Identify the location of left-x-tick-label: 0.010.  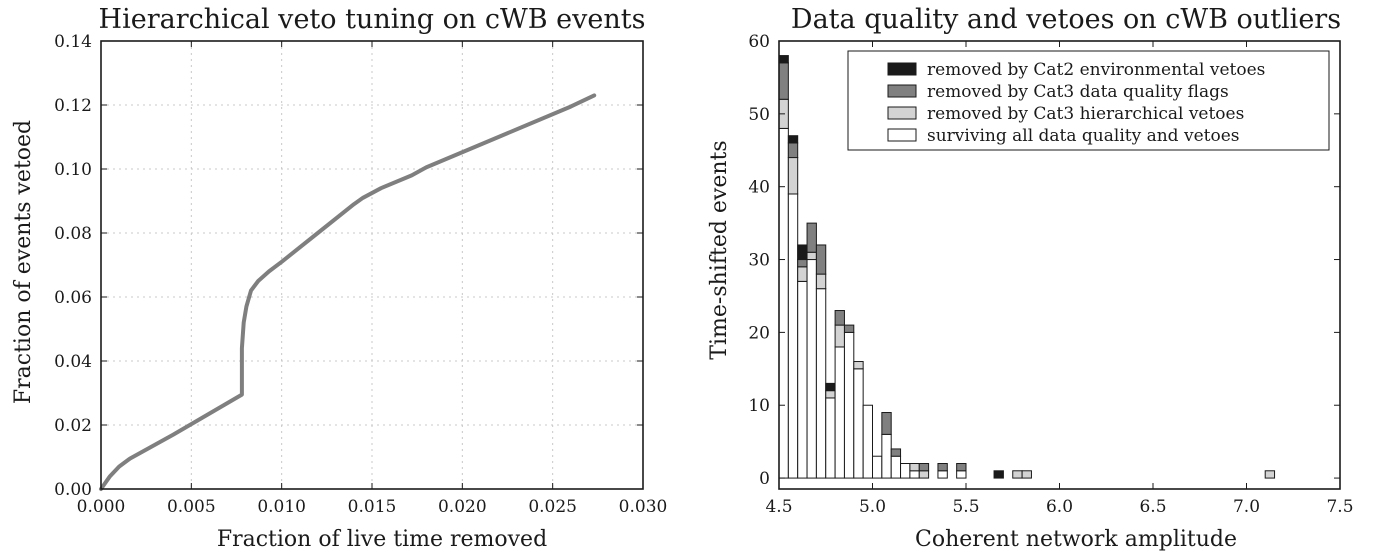
(281, 507).